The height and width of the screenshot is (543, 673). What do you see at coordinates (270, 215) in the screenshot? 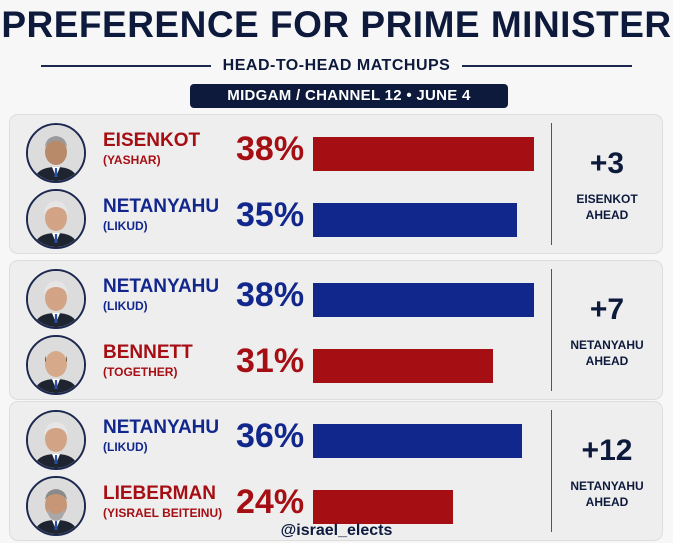
I see `percent-label: 35%` at bounding box center [270, 215].